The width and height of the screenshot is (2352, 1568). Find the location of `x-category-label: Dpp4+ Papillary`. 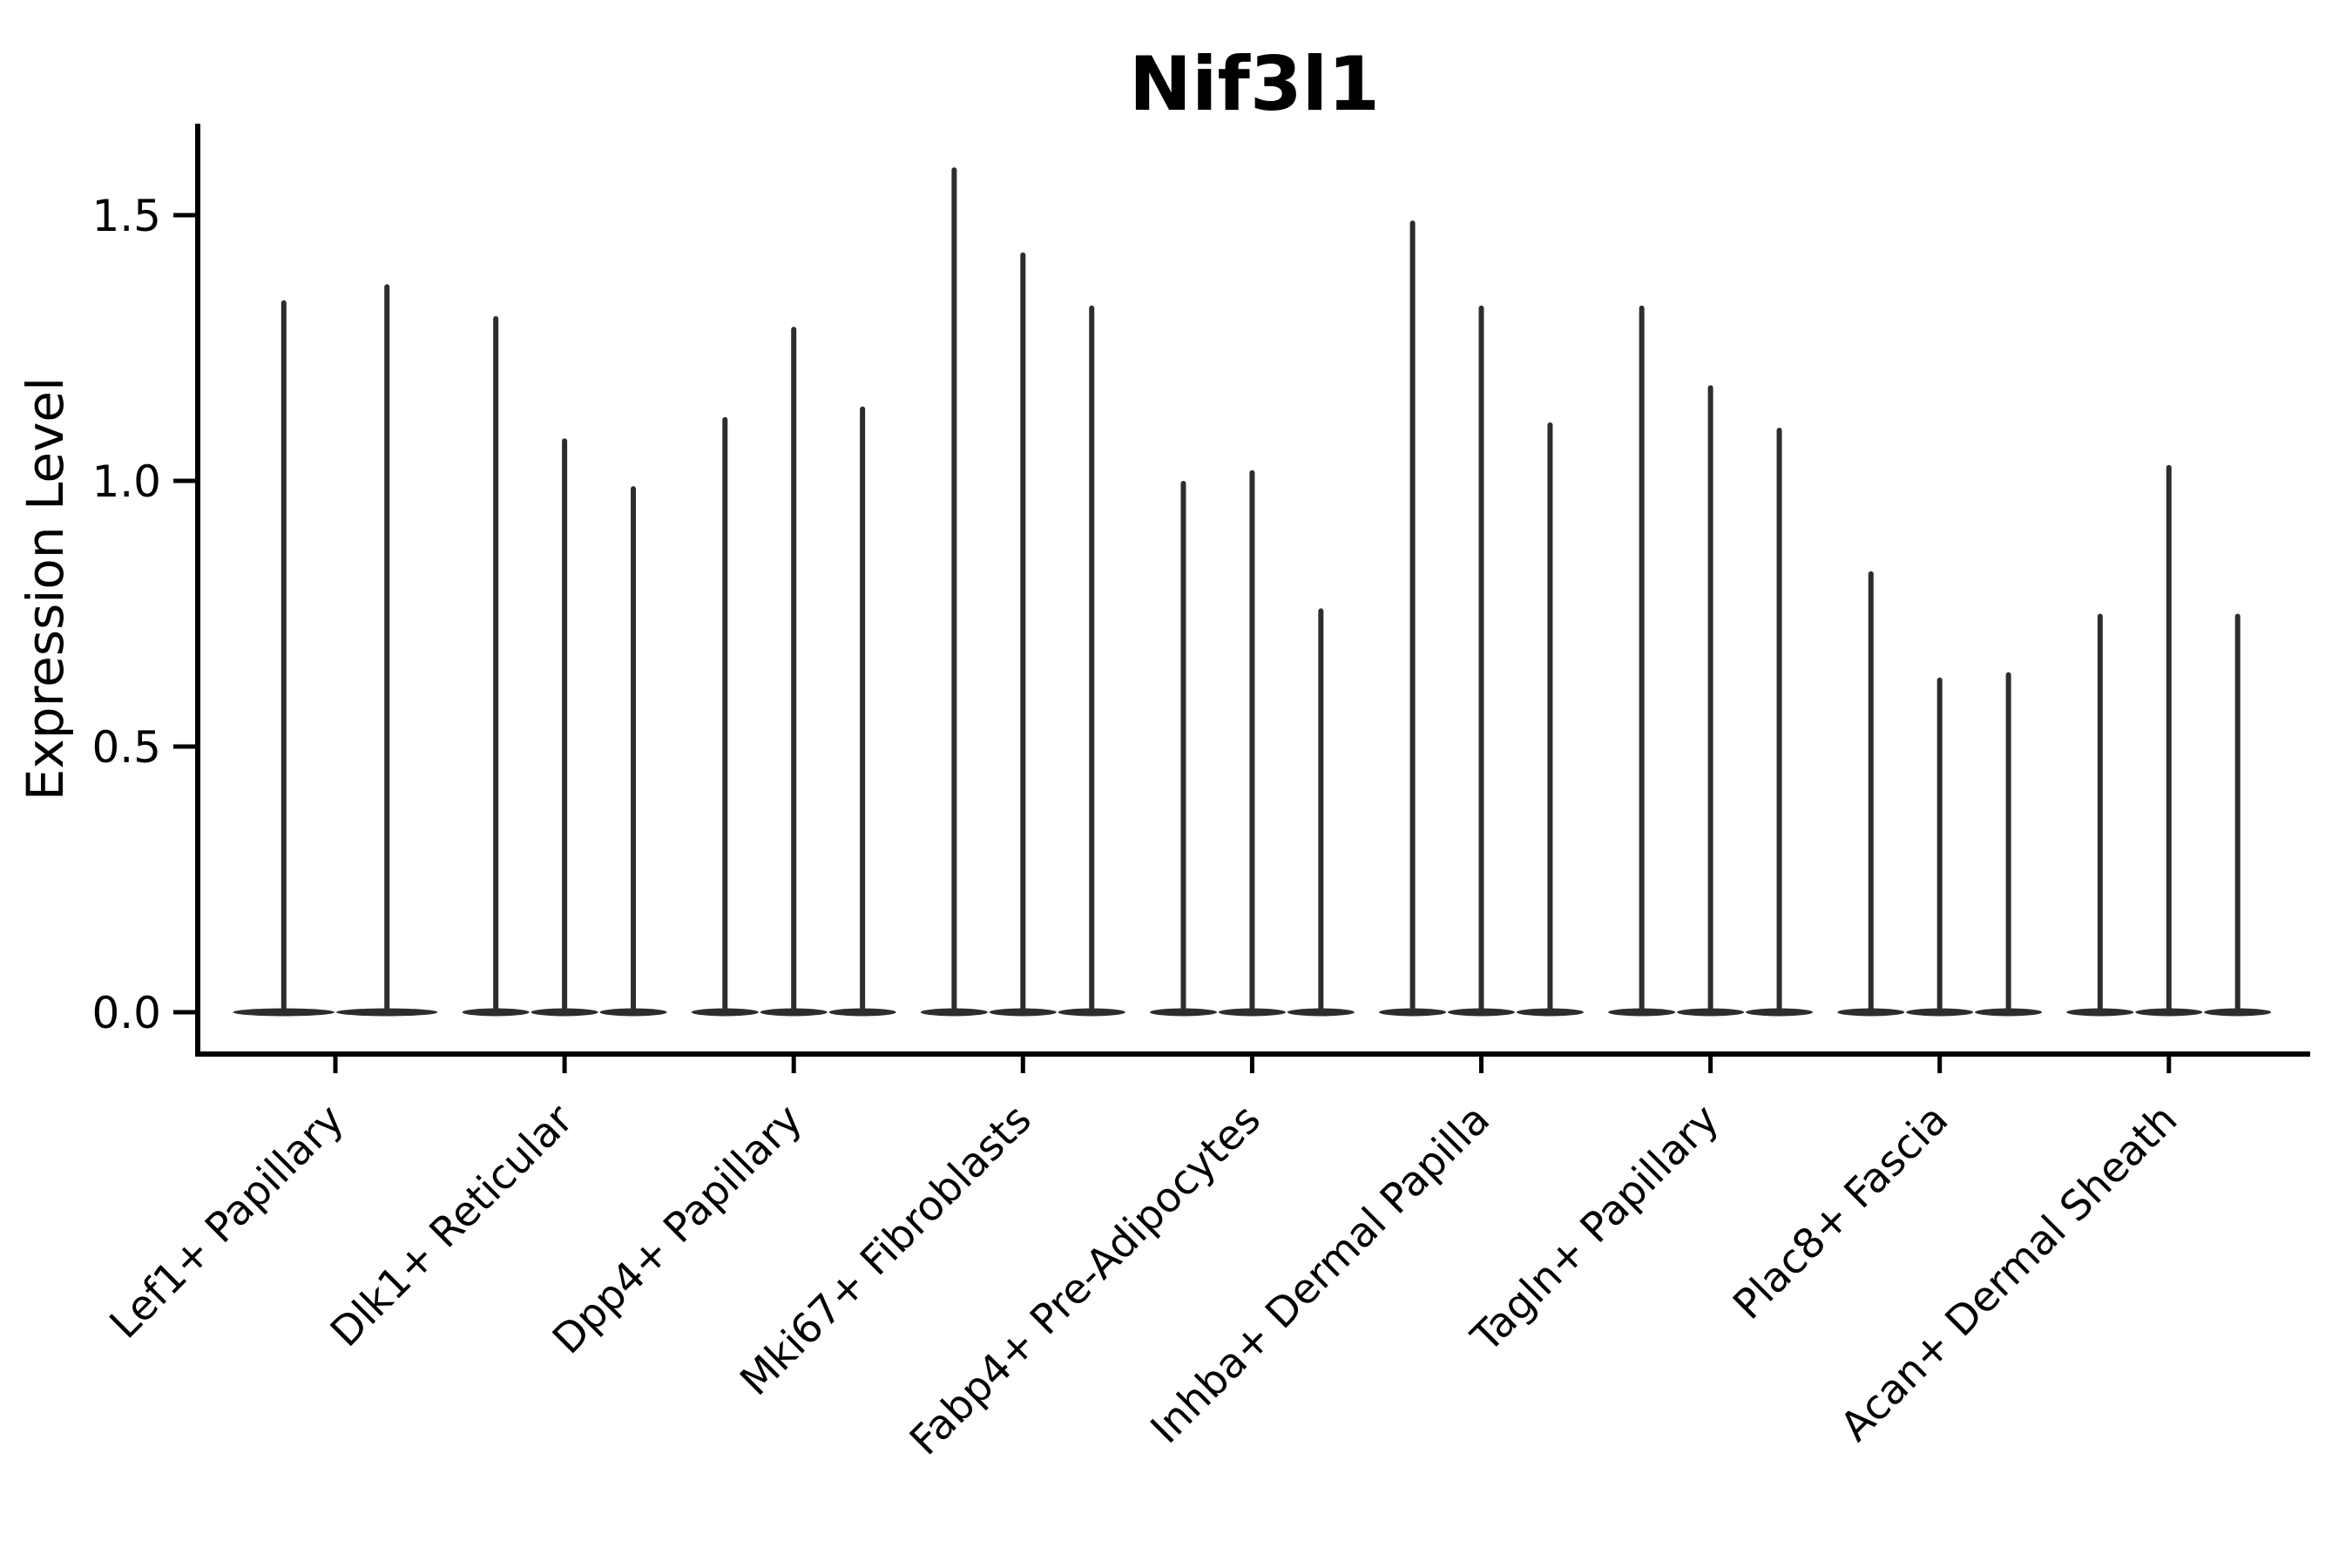

x-category-label: Dpp4+ Papillary is located at coordinates (678, 1230).